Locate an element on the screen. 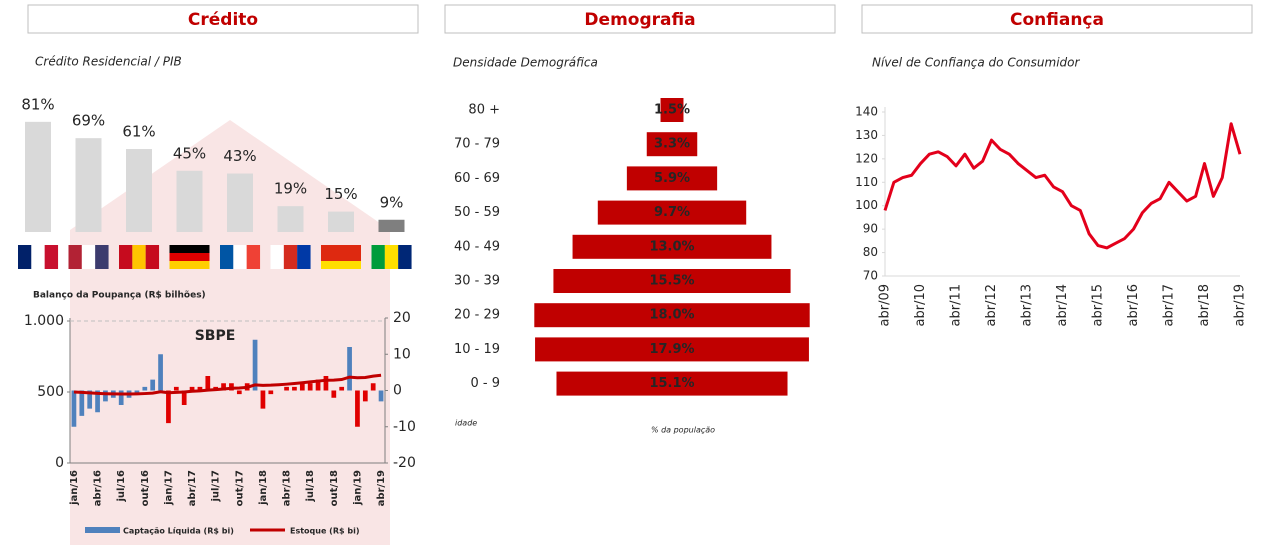  data-label: 17.9% is located at coordinates (671, 349).